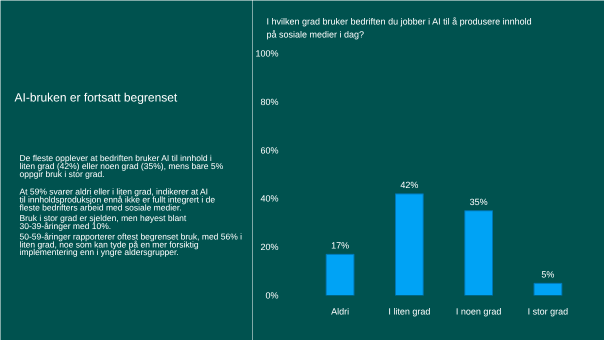 Image resolution: width=606 pixels, height=340 pixels. Describe the element at coordinates (409, 185) in the screenshot. I see `data-label: 42%` at that location.